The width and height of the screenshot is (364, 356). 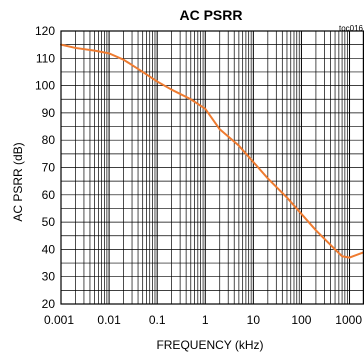 I want to click on y-tick-label: 30, so click(x=49, y=277).